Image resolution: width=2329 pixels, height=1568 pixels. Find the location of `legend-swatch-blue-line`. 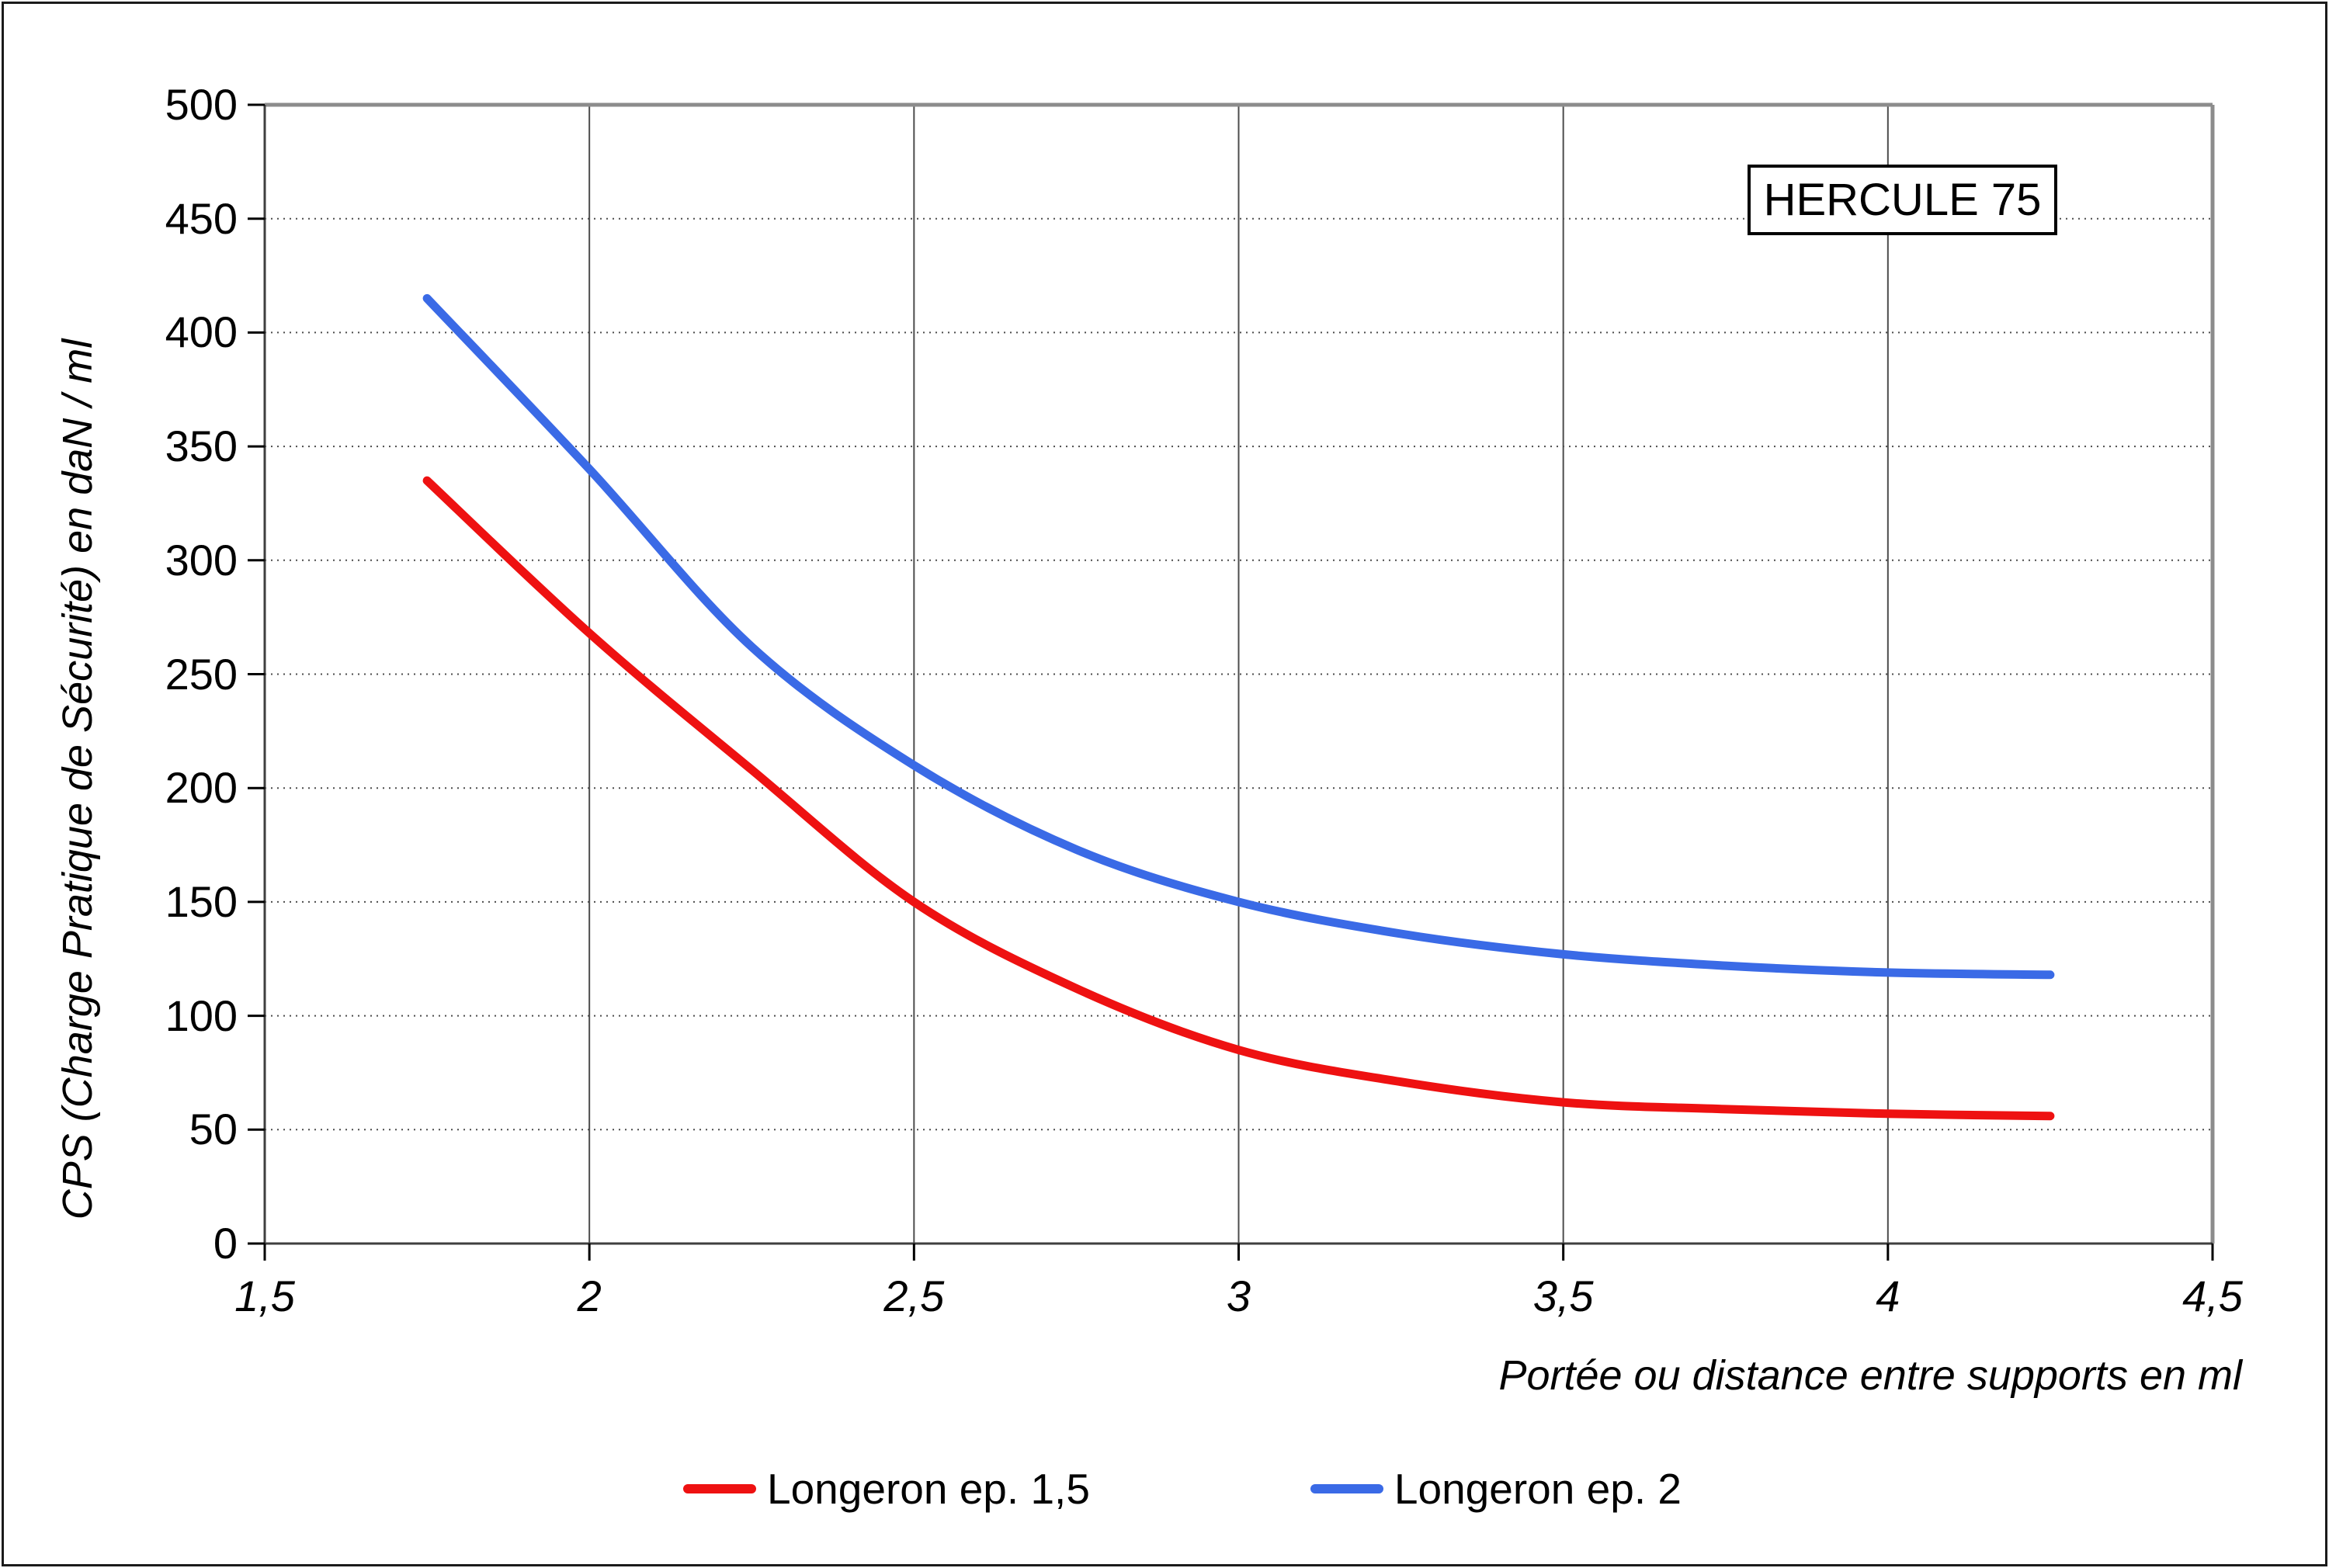

legend-swatch-blue-line is located at coordinates (1346, 1488).